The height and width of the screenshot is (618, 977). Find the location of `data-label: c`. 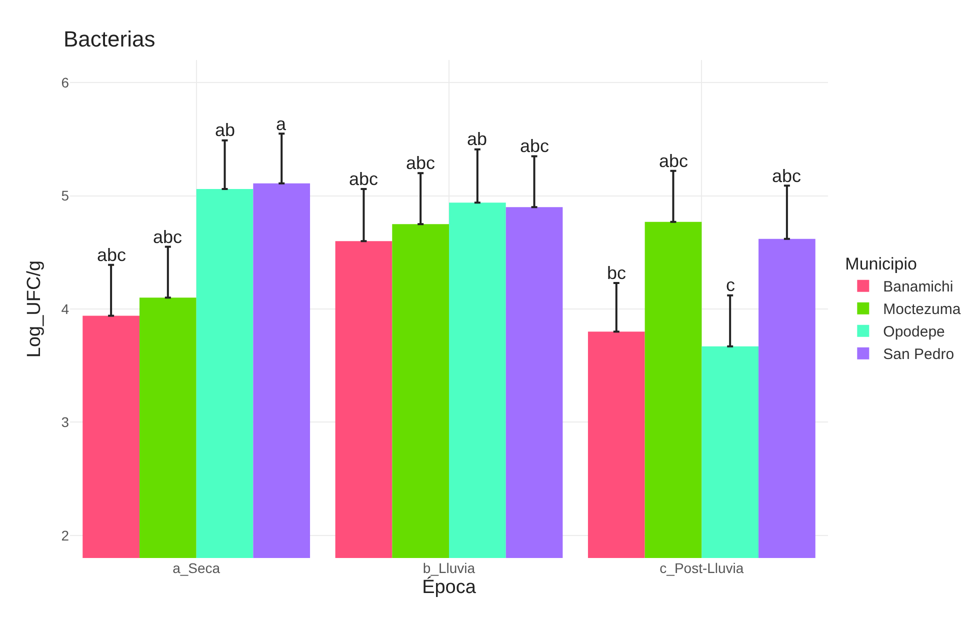

data-label: c is located at coordinates (730, 285).